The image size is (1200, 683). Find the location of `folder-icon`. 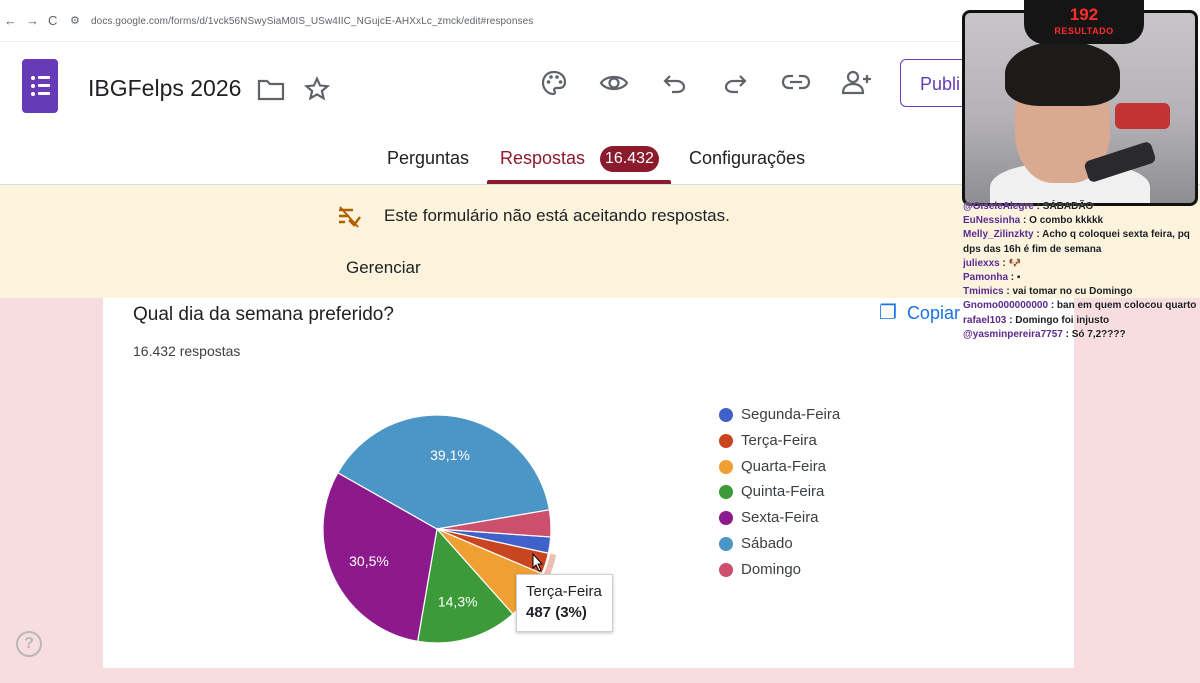

folder-icon is located at coordinates (271, 89).